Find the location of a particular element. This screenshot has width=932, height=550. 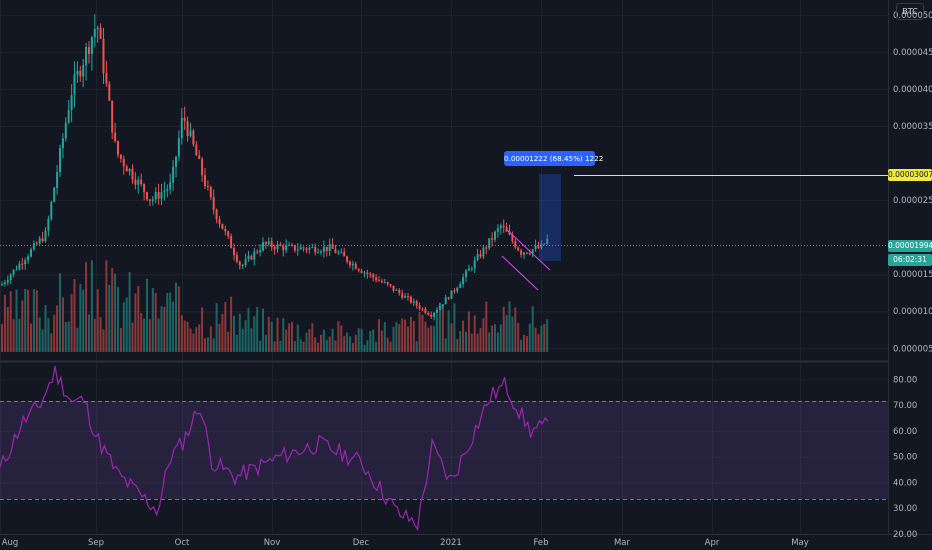

measure-box is located at coordinates (550, 217).